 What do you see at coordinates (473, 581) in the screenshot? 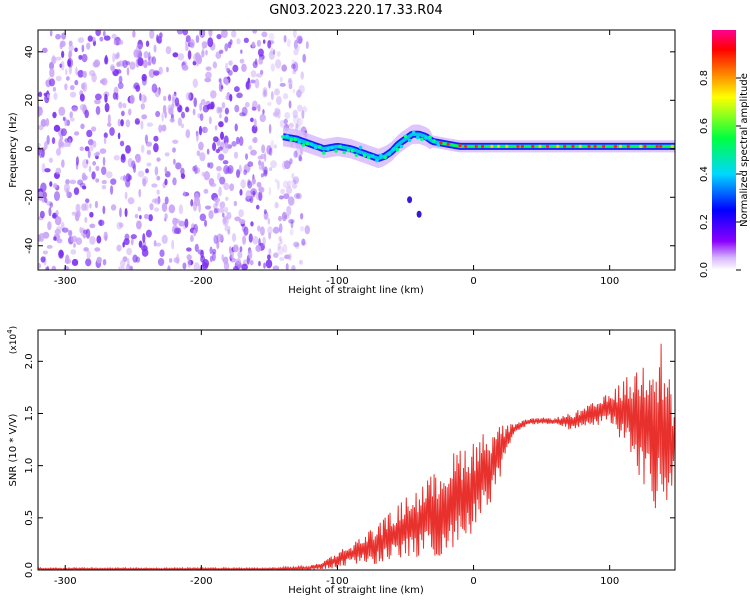
I see `snr-xtick-label: 0` at bounding box center [473, 581].